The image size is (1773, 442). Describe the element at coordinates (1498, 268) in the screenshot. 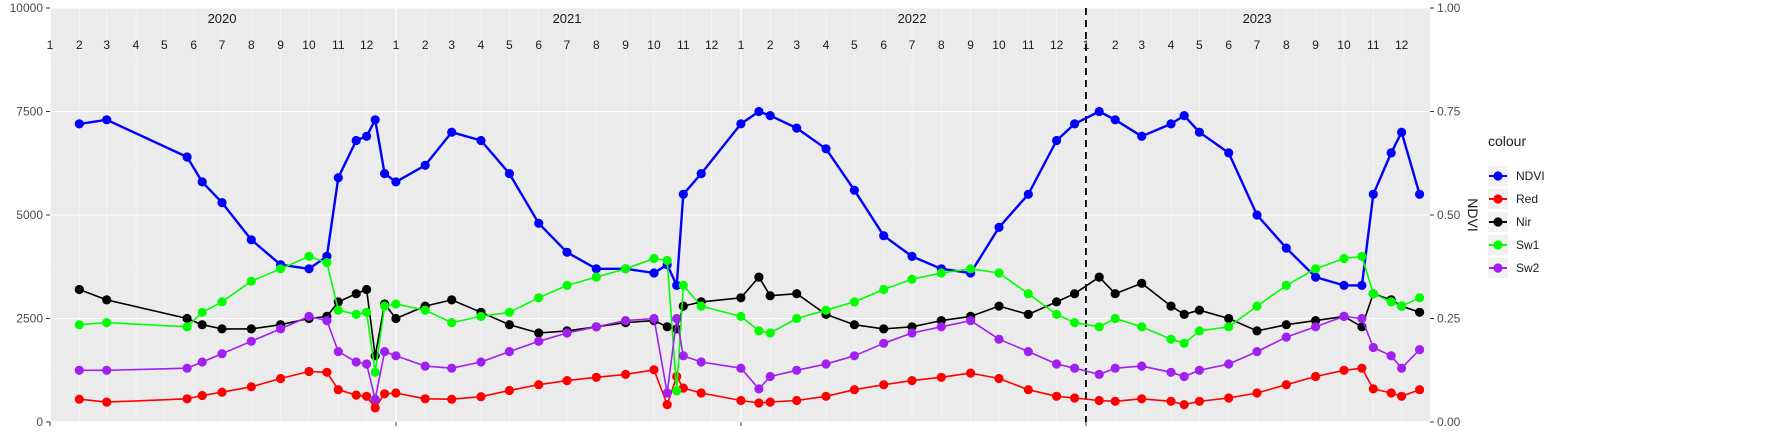

I see `legend-key-point` at that location.